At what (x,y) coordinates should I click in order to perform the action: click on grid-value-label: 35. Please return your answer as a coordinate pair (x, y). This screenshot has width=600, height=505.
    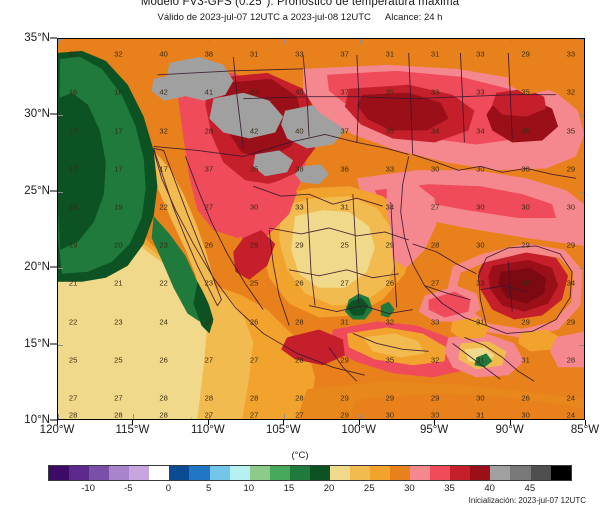
    Looking at the image, I should click on (390, 131).